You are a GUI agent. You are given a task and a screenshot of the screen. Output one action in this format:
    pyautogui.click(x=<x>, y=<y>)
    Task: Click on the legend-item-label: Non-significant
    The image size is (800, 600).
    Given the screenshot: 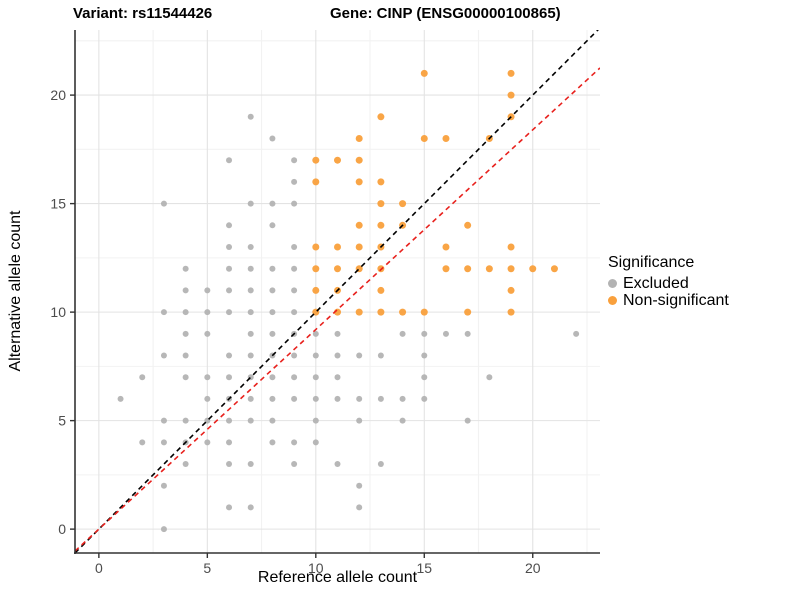 What is the action you would take?
    pyautogui.click(x=676, y=300)
    